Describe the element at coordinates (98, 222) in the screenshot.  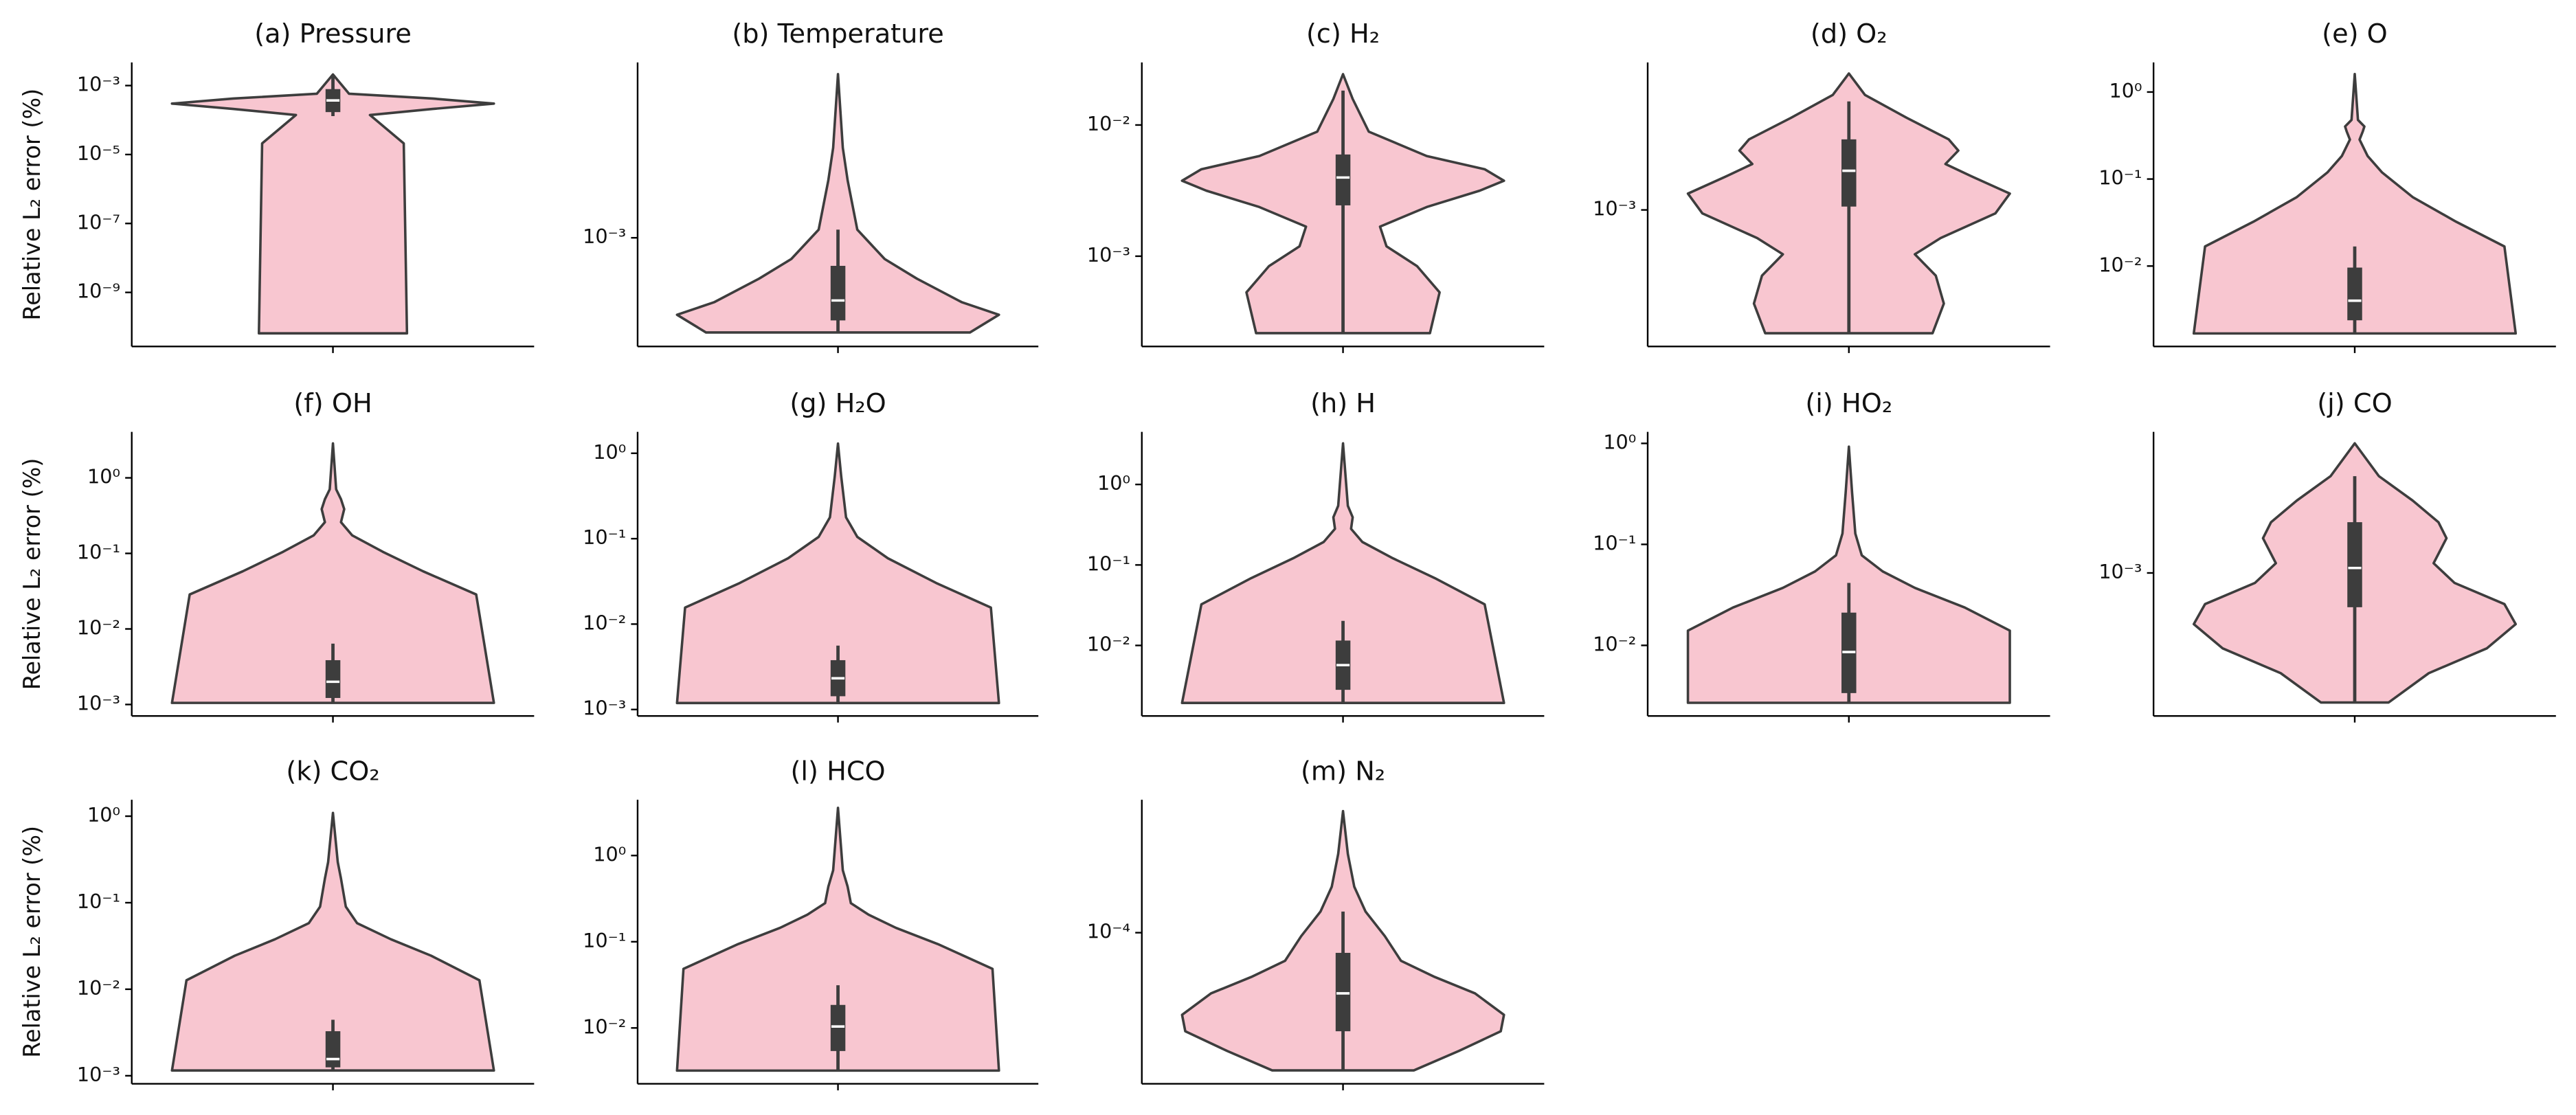
I see `y-tick-label: 10⁻⁷` at that location.